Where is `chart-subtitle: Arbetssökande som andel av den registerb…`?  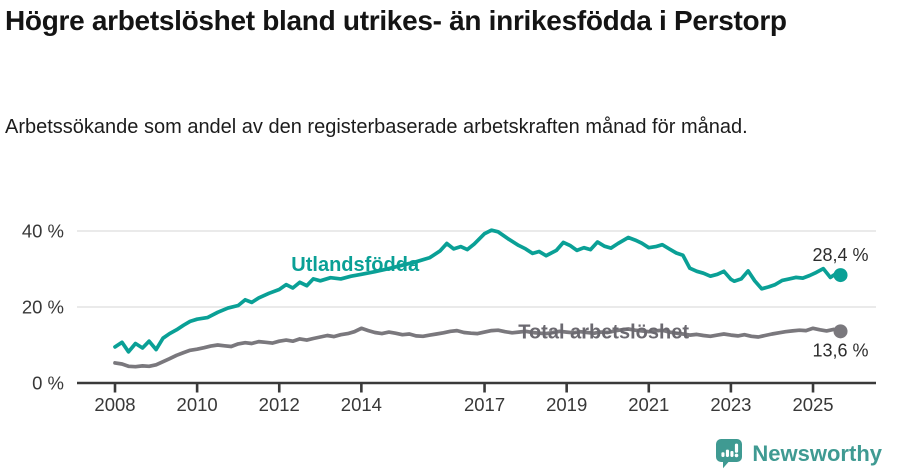 chart-subtitle: Arbetssökande som andel av den registerb… is located at coordinates (376, 127).